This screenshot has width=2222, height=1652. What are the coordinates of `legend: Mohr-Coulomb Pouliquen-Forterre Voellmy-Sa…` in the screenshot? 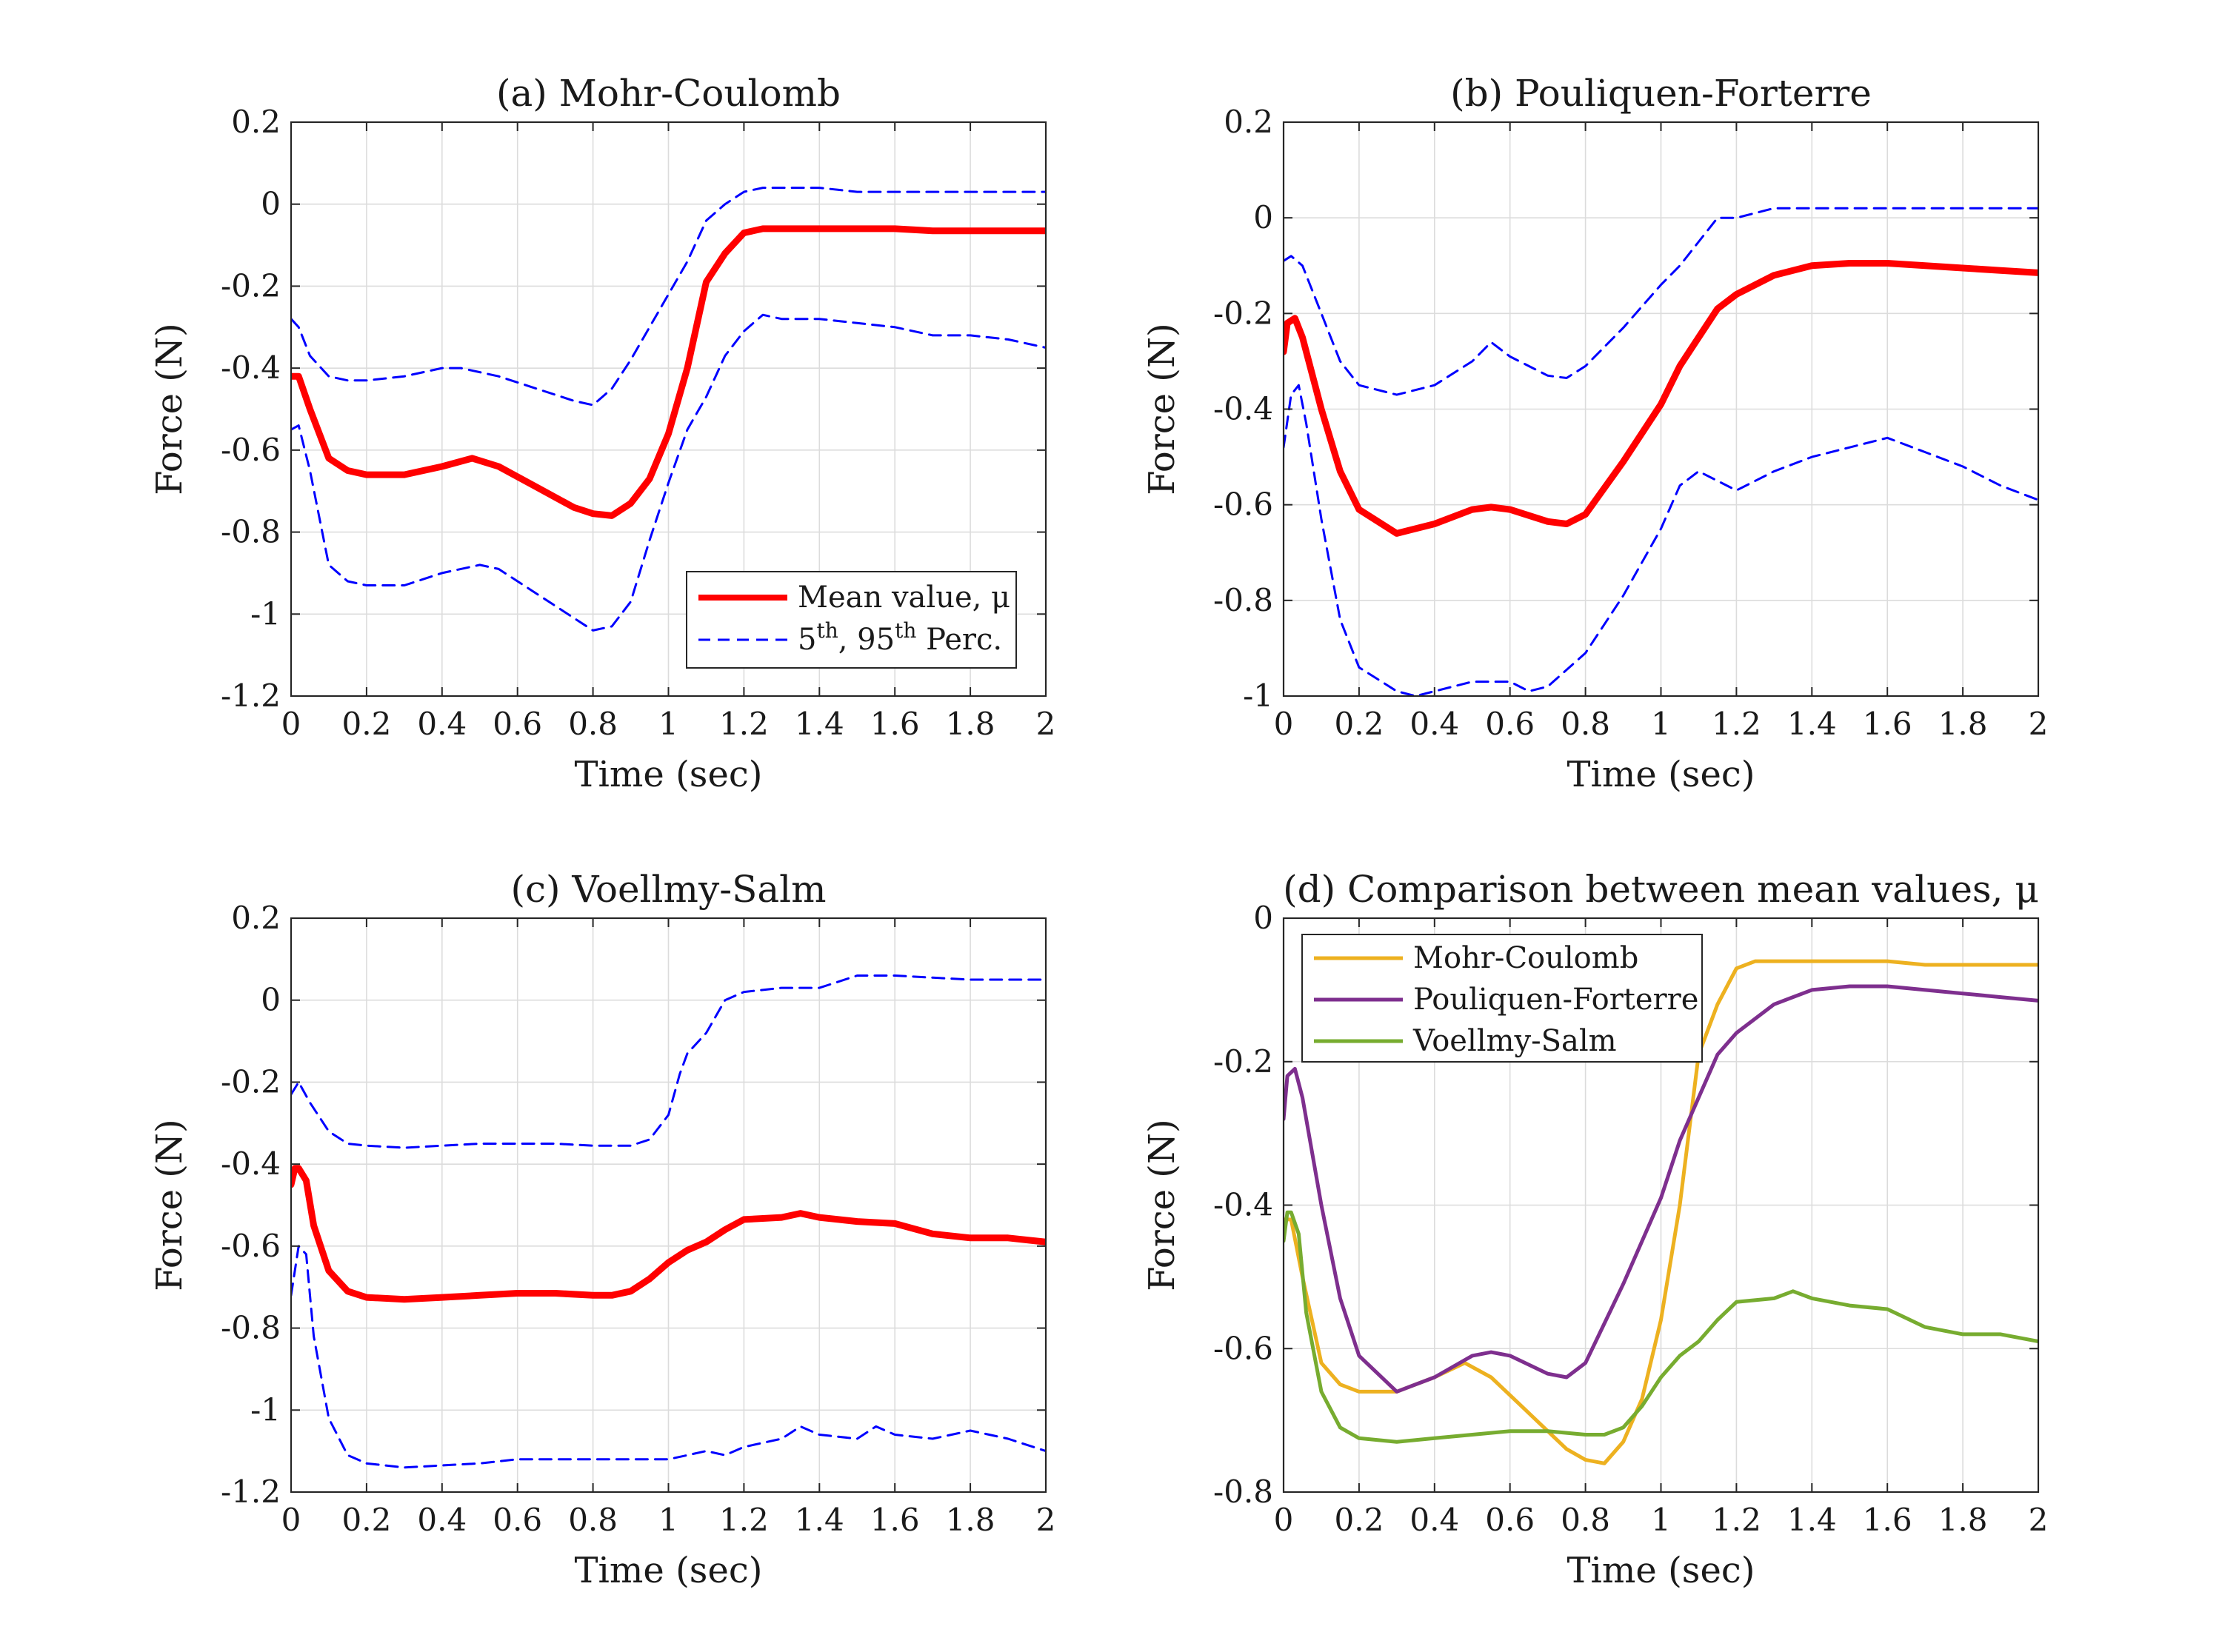 It's located at (1502, 998).